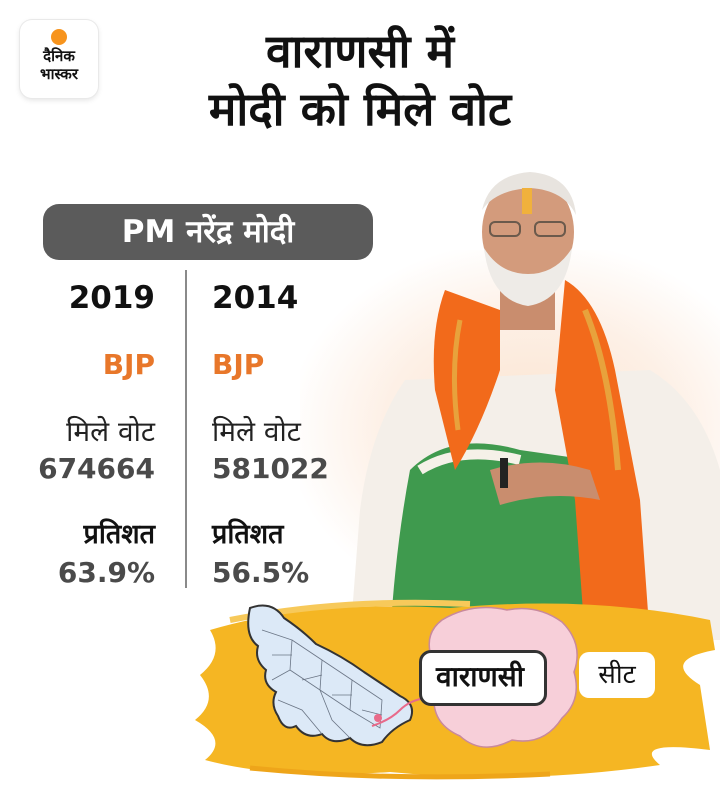 This screenshot has height=790, width=720. I want to click on column-divider, so click(186, 429).